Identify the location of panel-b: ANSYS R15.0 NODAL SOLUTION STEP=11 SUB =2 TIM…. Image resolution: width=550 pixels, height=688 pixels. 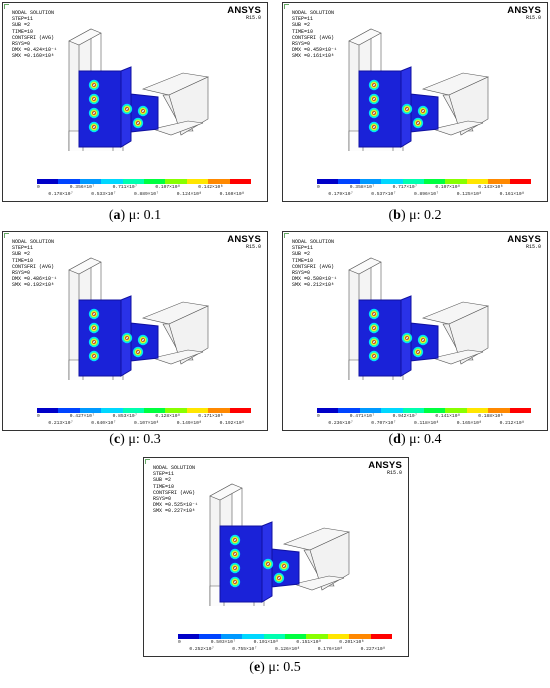
(415, 102).